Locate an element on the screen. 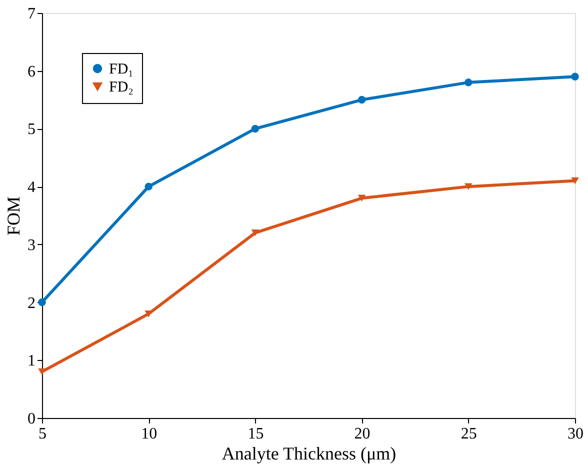  x-tick-label: 15 is located at coordinates (256, 434).